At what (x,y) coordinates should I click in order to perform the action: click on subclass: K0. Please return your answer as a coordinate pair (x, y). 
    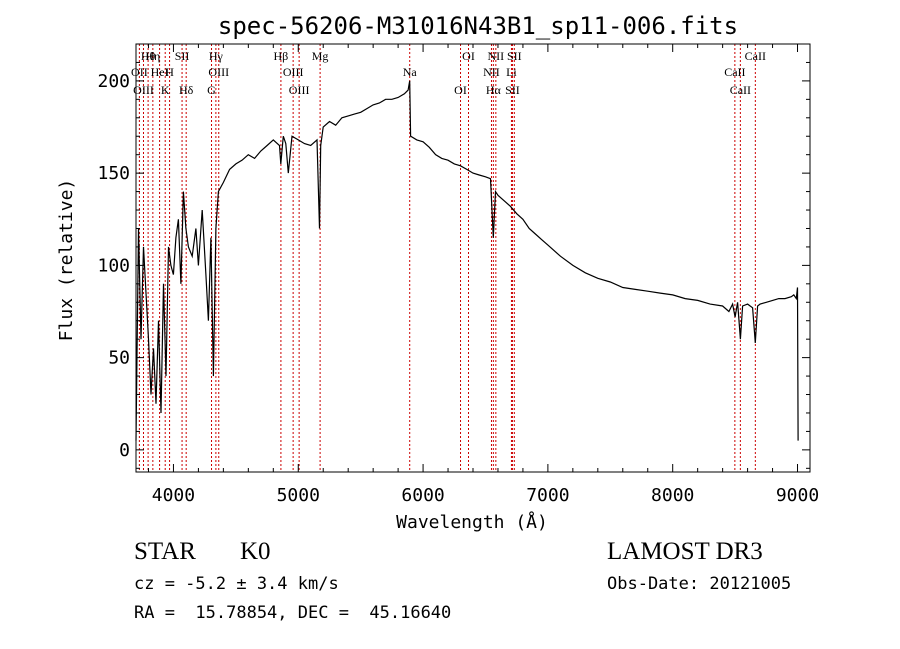
    Looking at the image, I should click on (255, 551).